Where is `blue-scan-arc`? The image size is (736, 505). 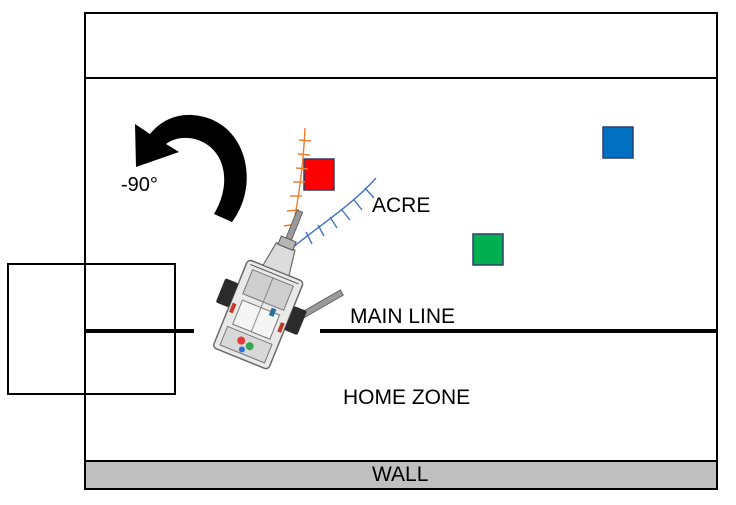
blue-scan-arc is located at coordinates (334, 213).